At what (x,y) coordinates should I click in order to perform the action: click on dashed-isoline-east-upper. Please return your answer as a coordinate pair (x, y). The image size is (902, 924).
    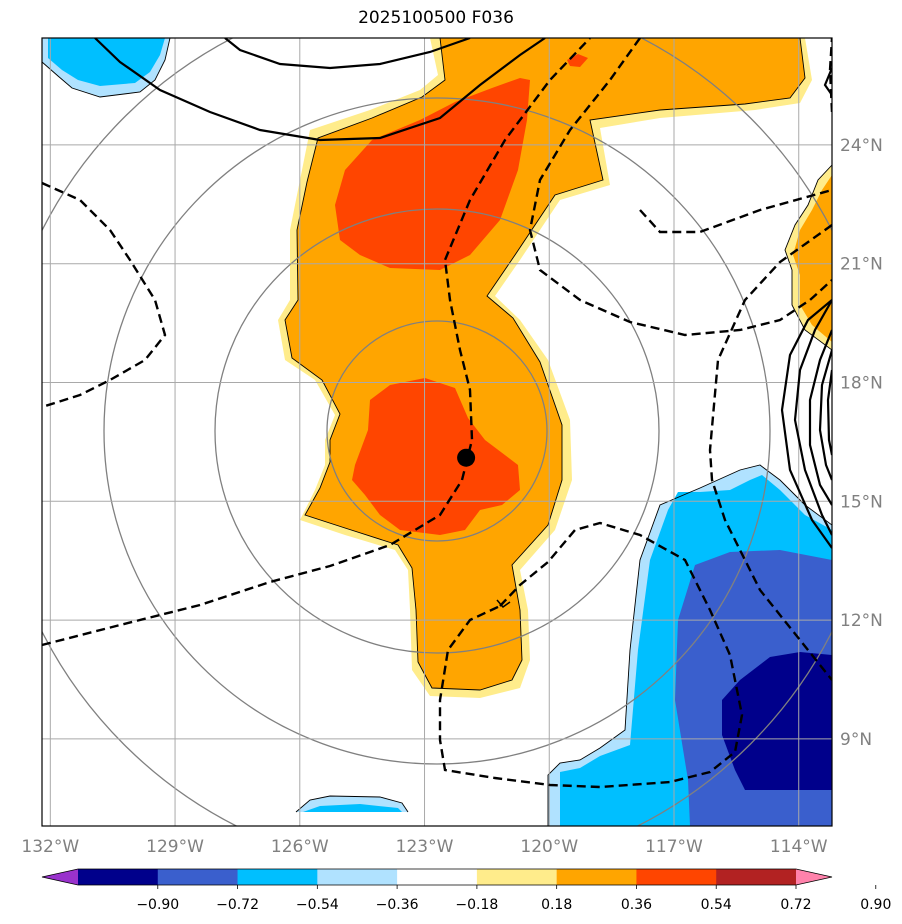
    Looking at the image, I should click on (680, 187).